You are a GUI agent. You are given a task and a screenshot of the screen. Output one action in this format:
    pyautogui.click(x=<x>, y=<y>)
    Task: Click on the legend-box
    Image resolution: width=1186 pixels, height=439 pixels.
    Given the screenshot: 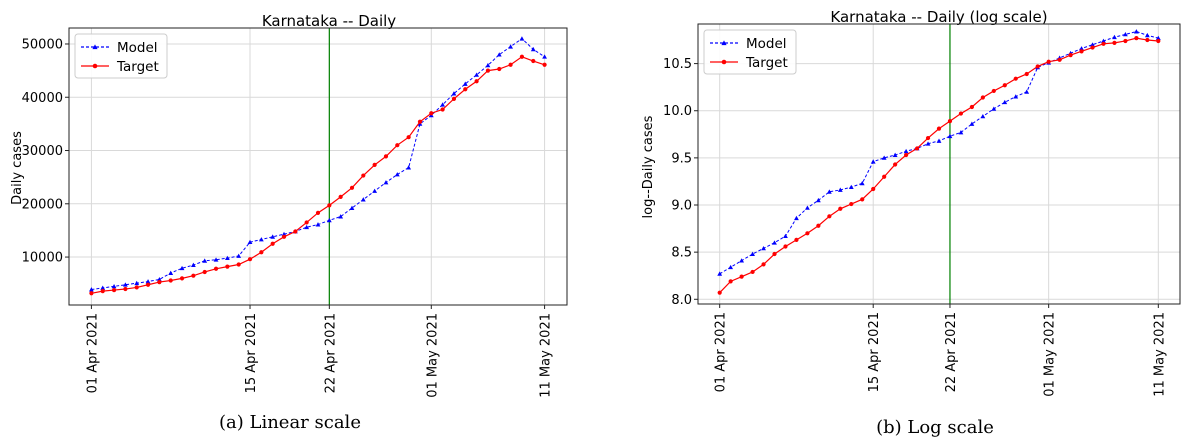 What is the action you would take?
    pyautogui.click(x=121, y=56)
    